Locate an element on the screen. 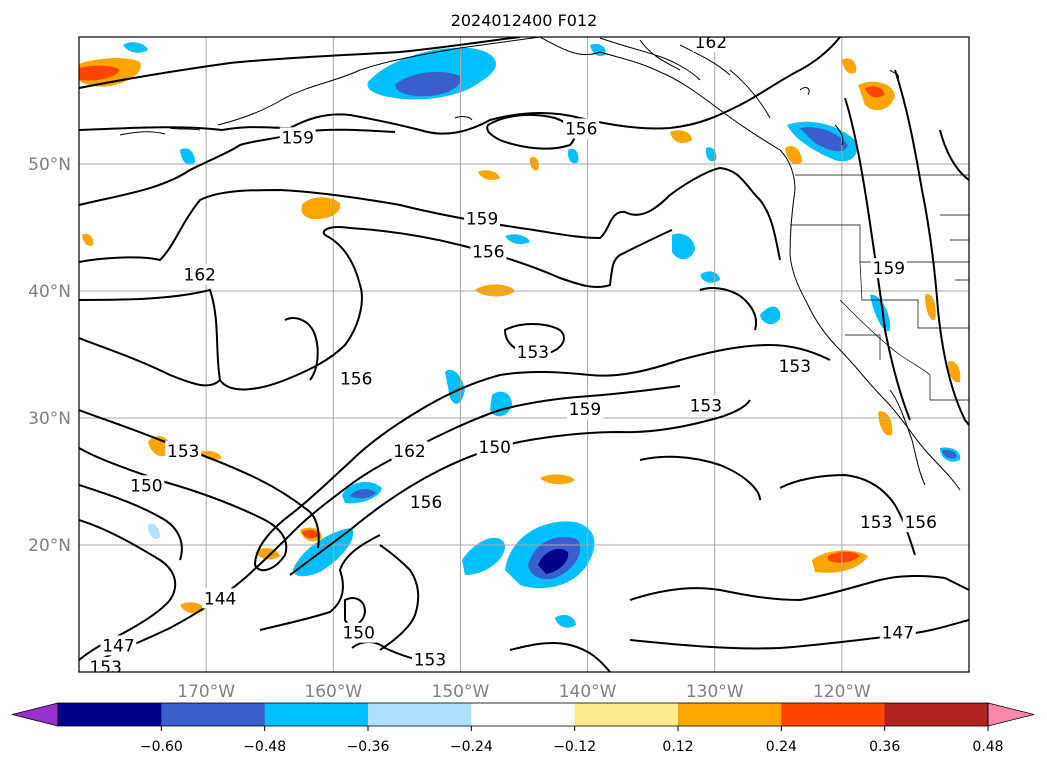  contour-label-6: 153 is located at coordinates (533, 353).